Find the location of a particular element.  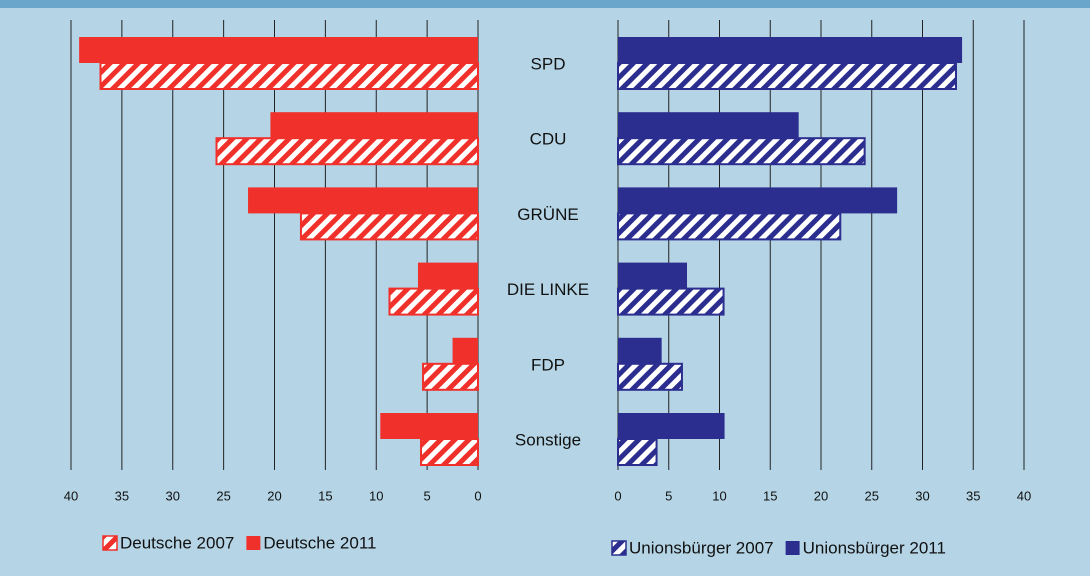

category-label: CDU is located at coordinates (548, 139).